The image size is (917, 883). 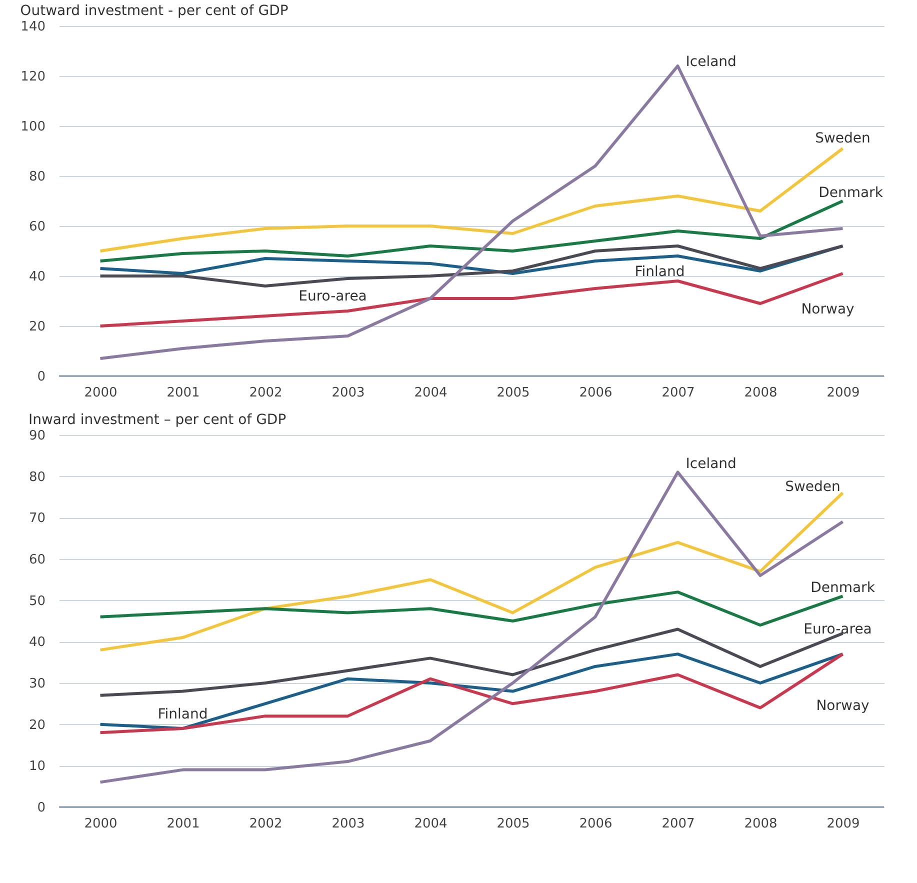 I want to click on y-tick-label: 90, so click(x=37, y=436).